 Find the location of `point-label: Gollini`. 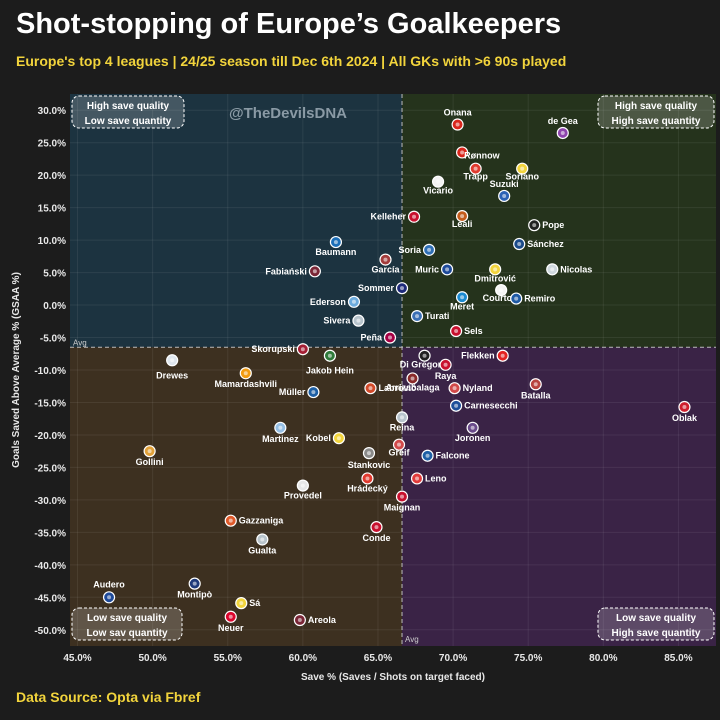

point-label: Gollini is located at coordinates (150, 462).